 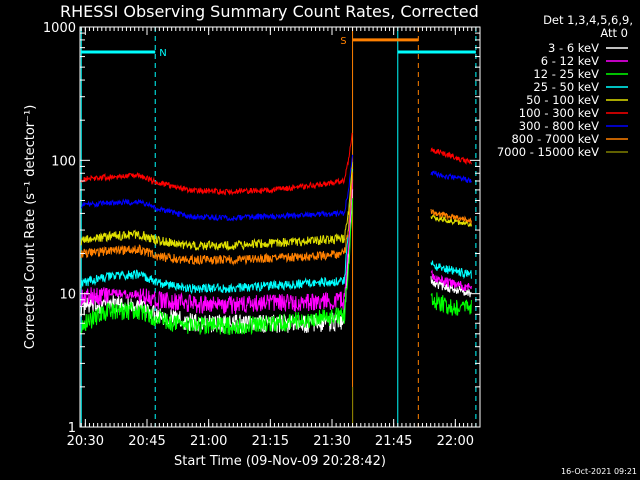 I want to click on y-tick-label-1: 10, so click(x=67, y=295).